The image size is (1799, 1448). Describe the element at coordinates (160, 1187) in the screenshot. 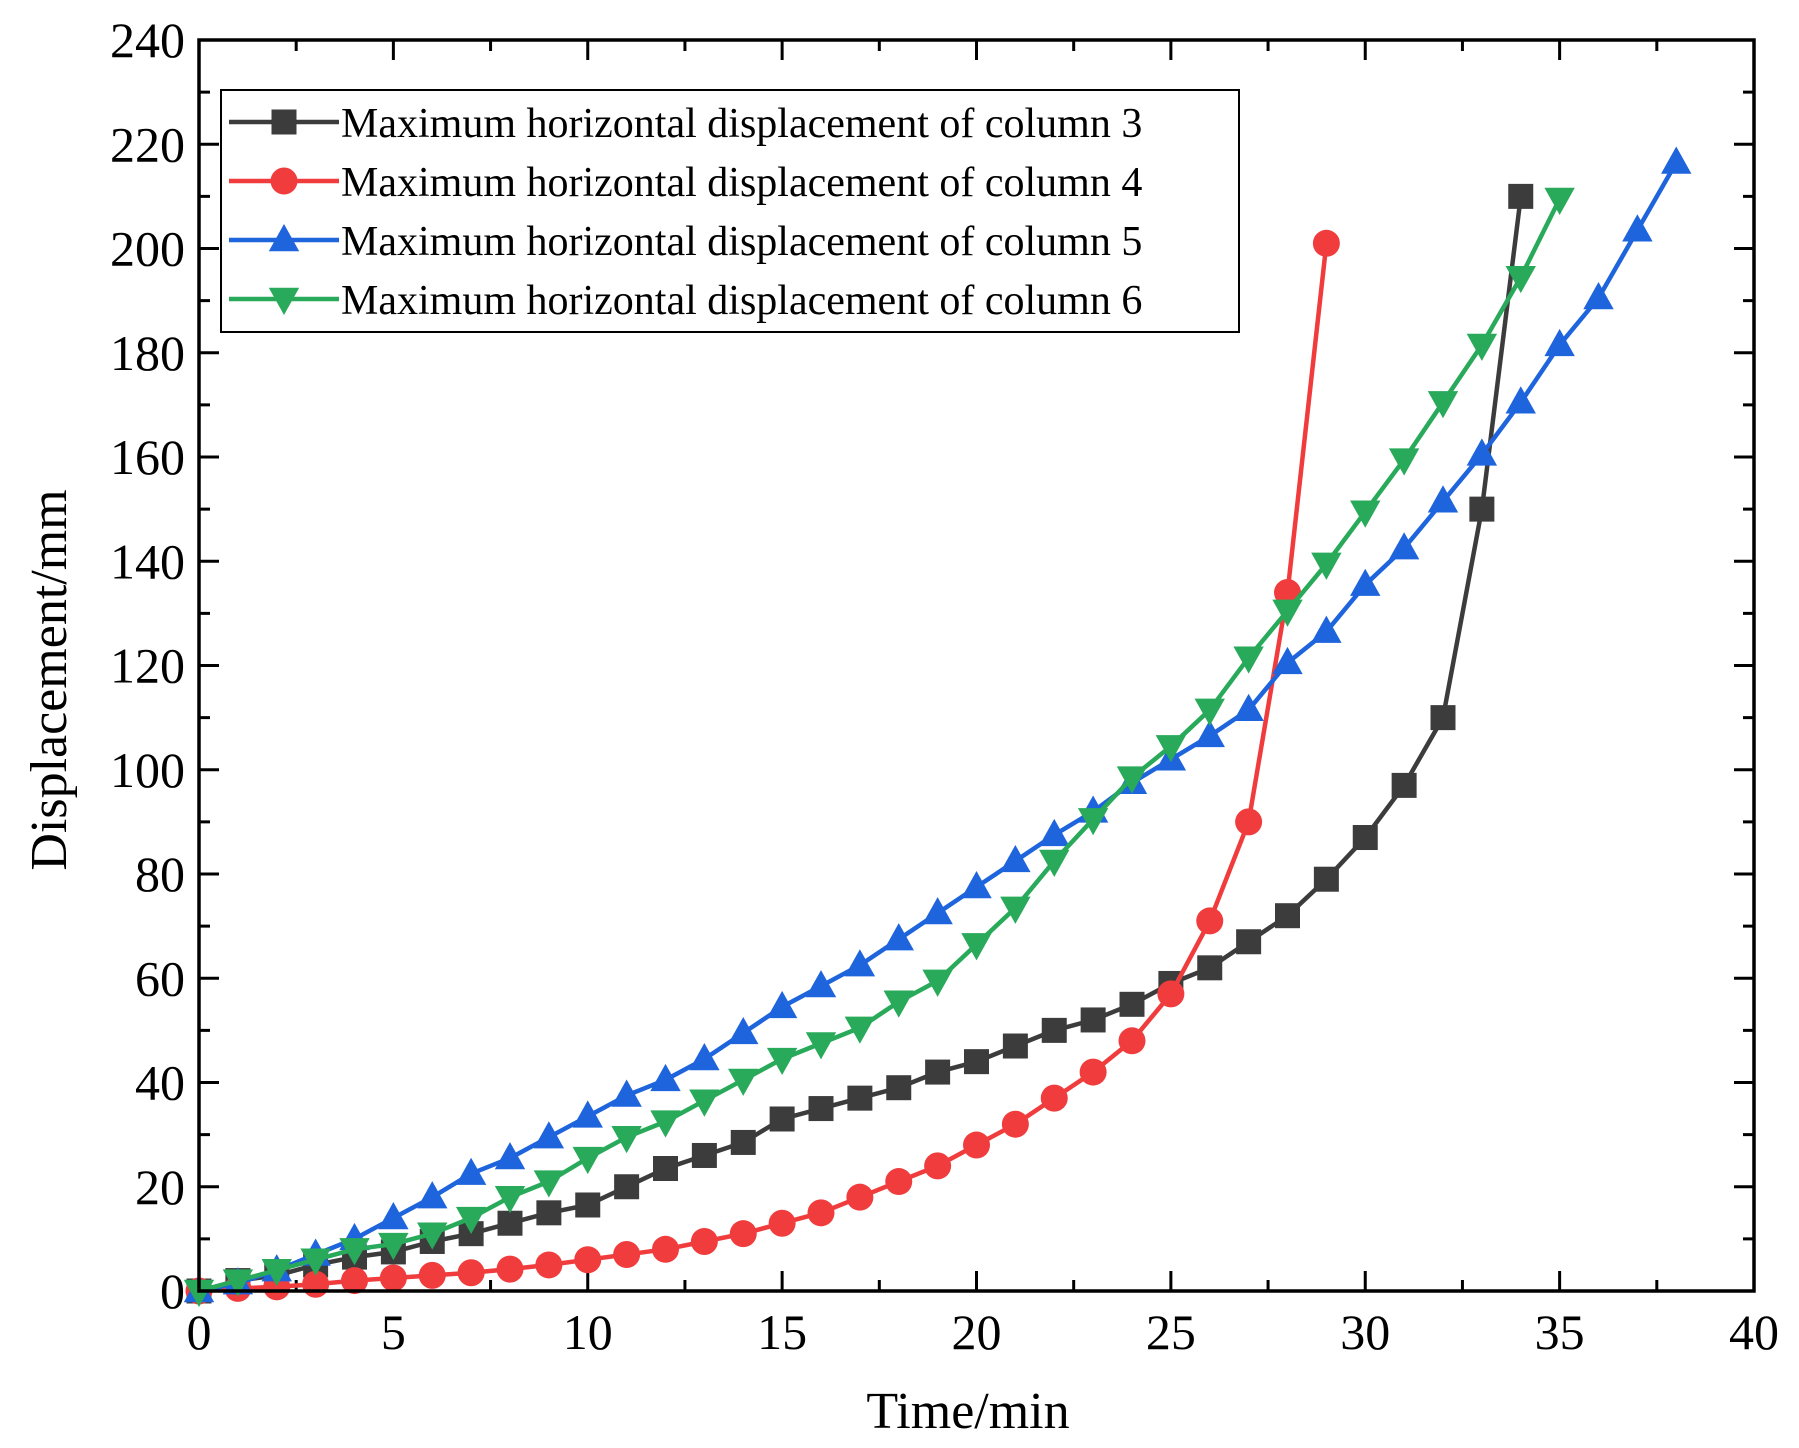

I see `y-tick-label: 20` at that location.